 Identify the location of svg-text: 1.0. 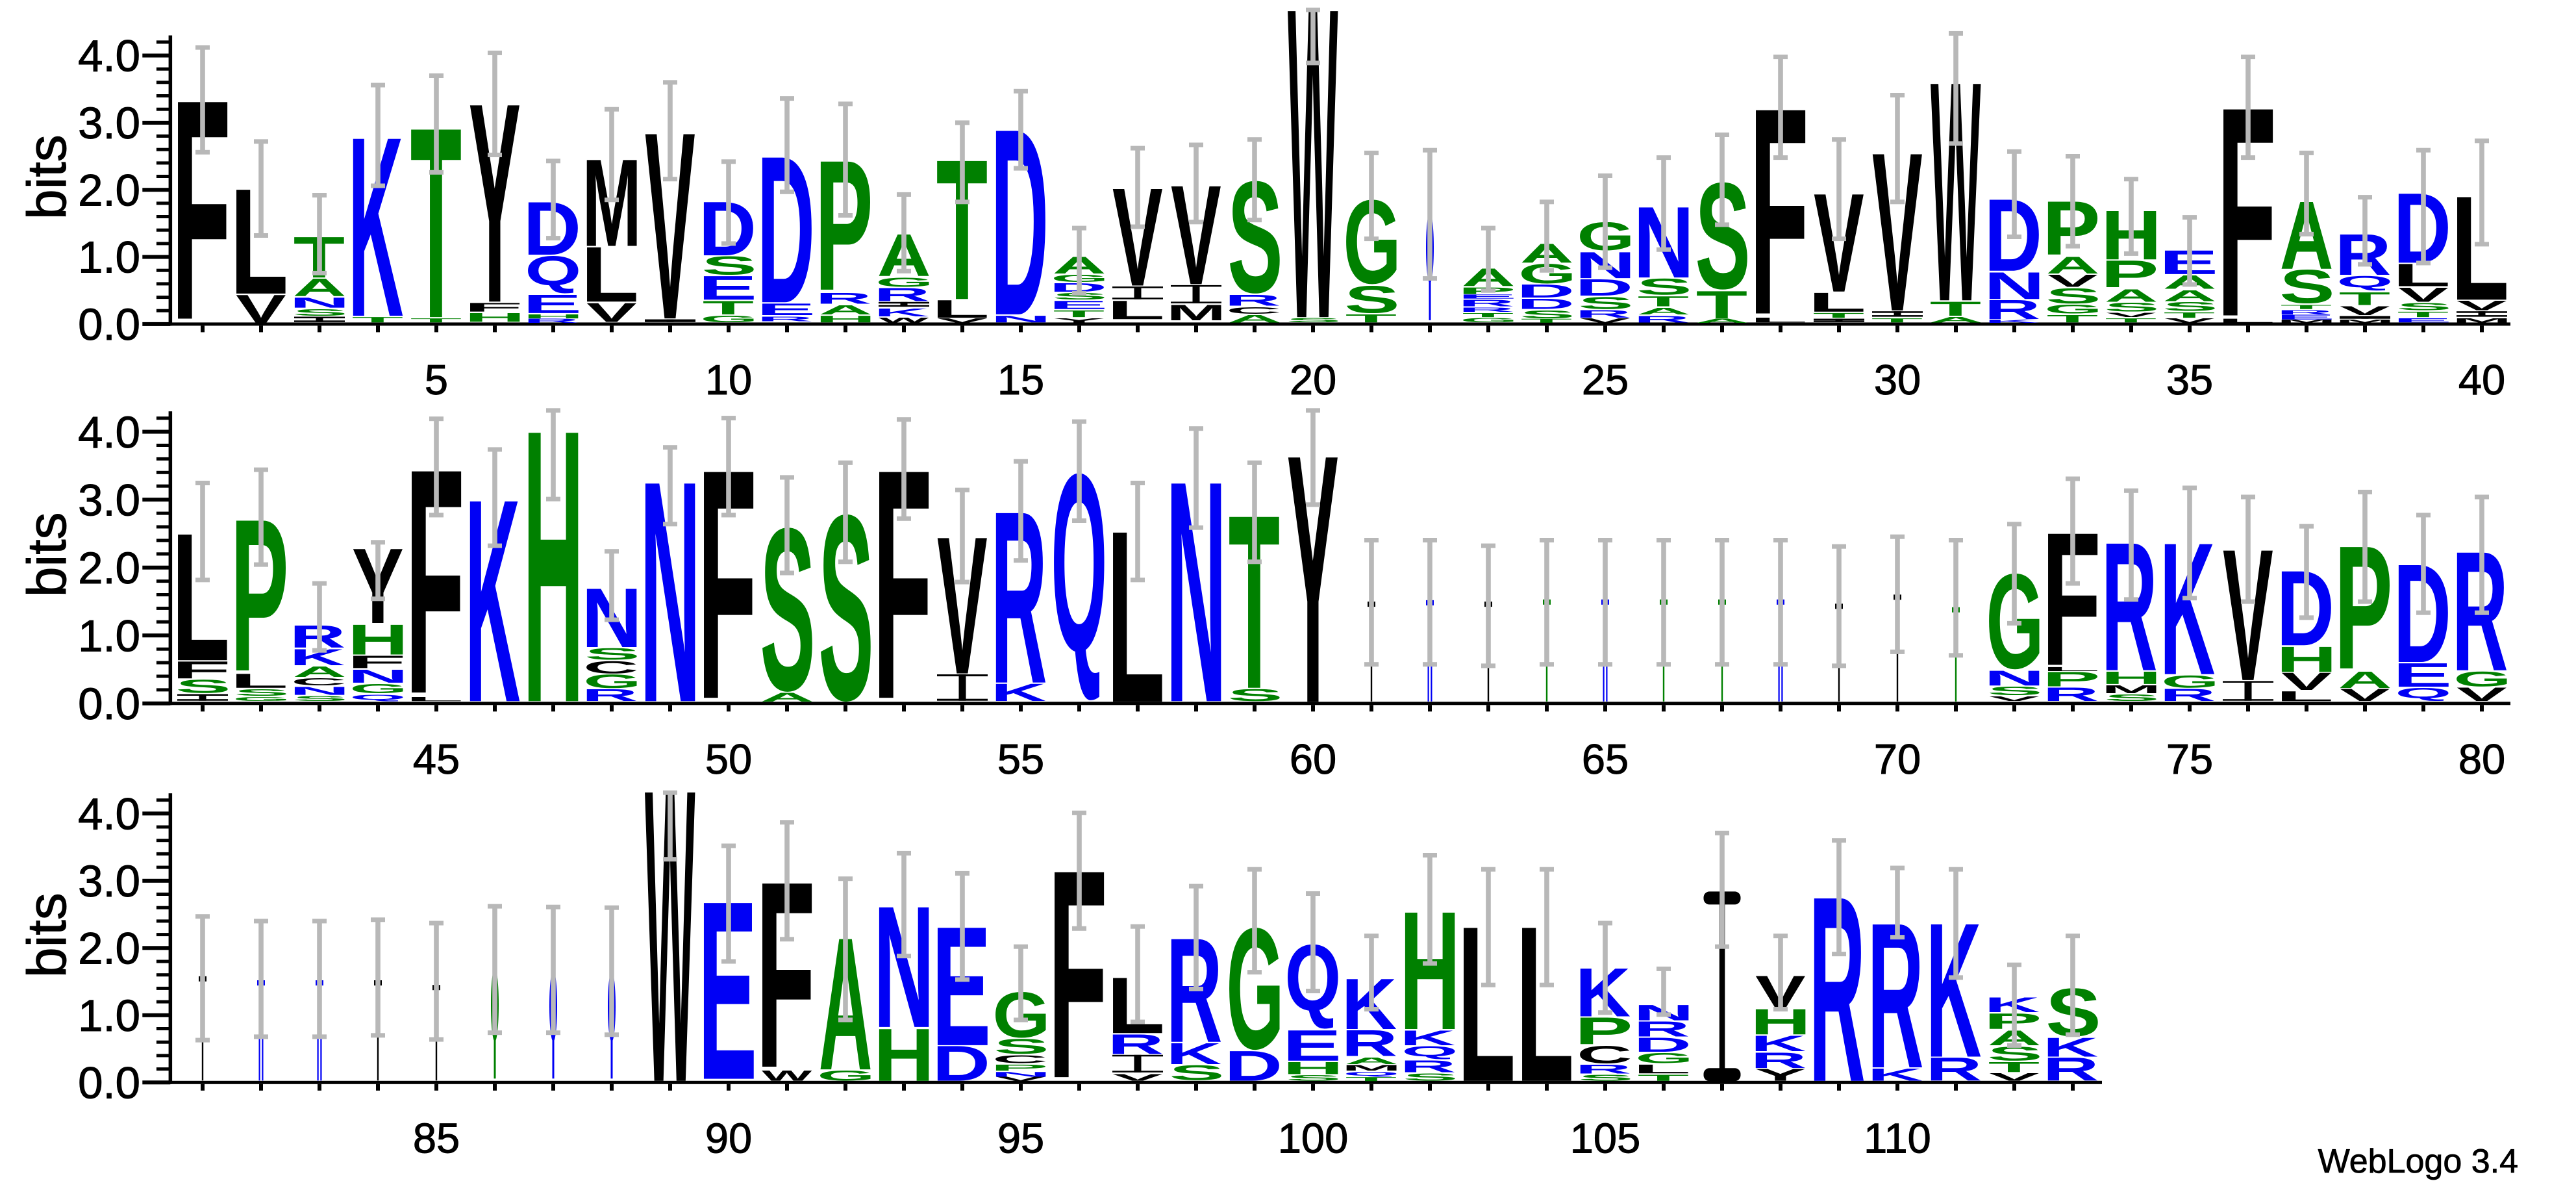
(109, 636).